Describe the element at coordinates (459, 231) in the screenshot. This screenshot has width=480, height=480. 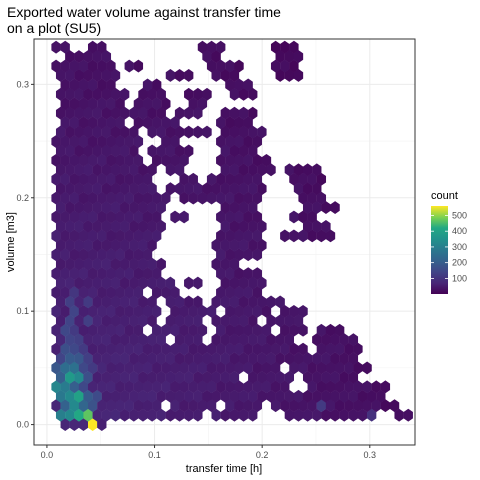
I see `legend-tick-label: 400` at that location.